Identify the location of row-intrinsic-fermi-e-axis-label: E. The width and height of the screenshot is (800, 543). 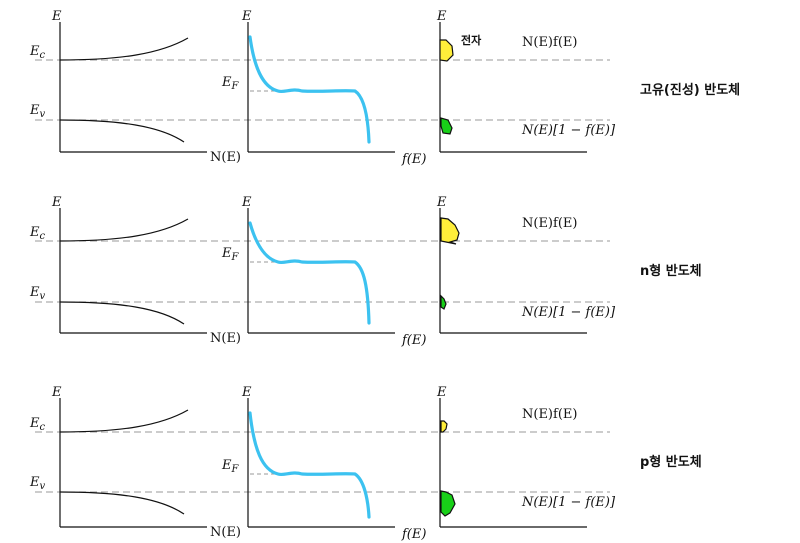
(247, 16).